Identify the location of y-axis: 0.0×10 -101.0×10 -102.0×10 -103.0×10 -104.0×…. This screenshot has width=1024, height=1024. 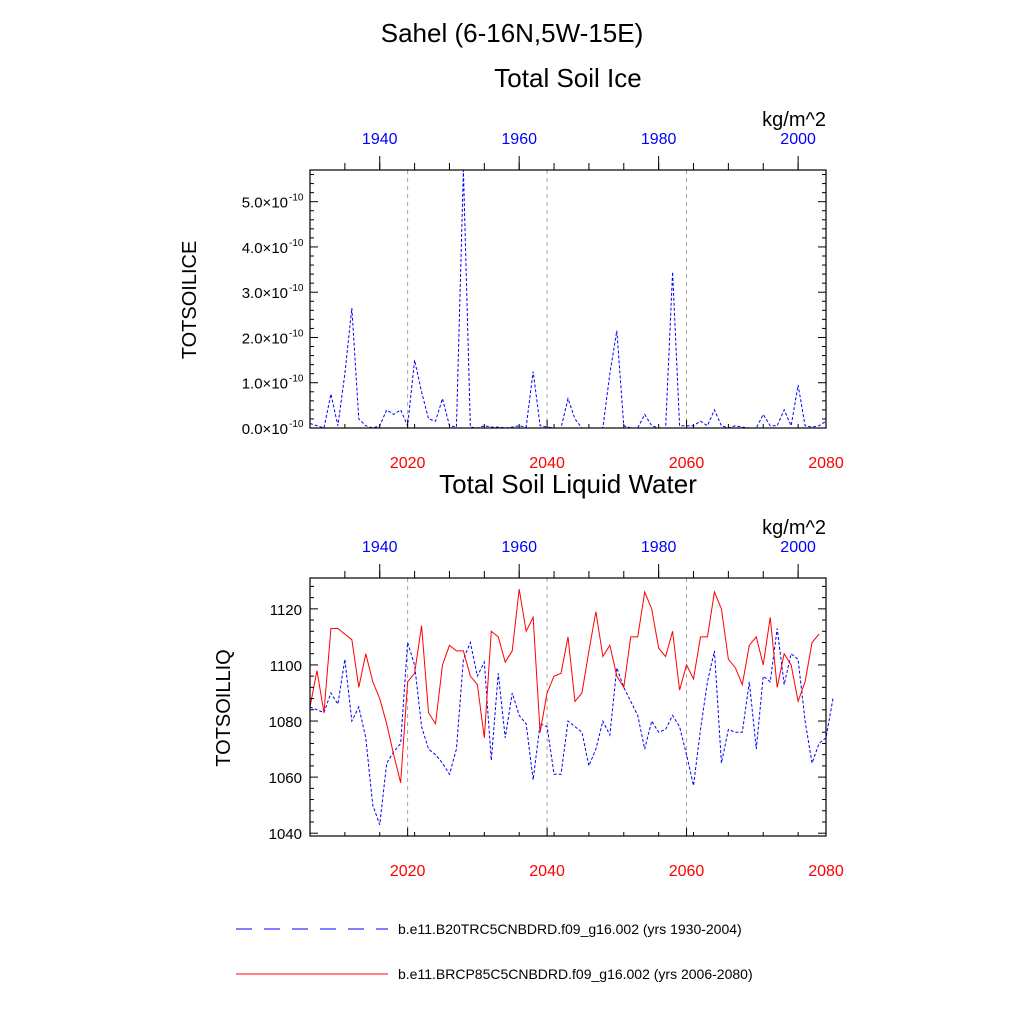
(534, 306).